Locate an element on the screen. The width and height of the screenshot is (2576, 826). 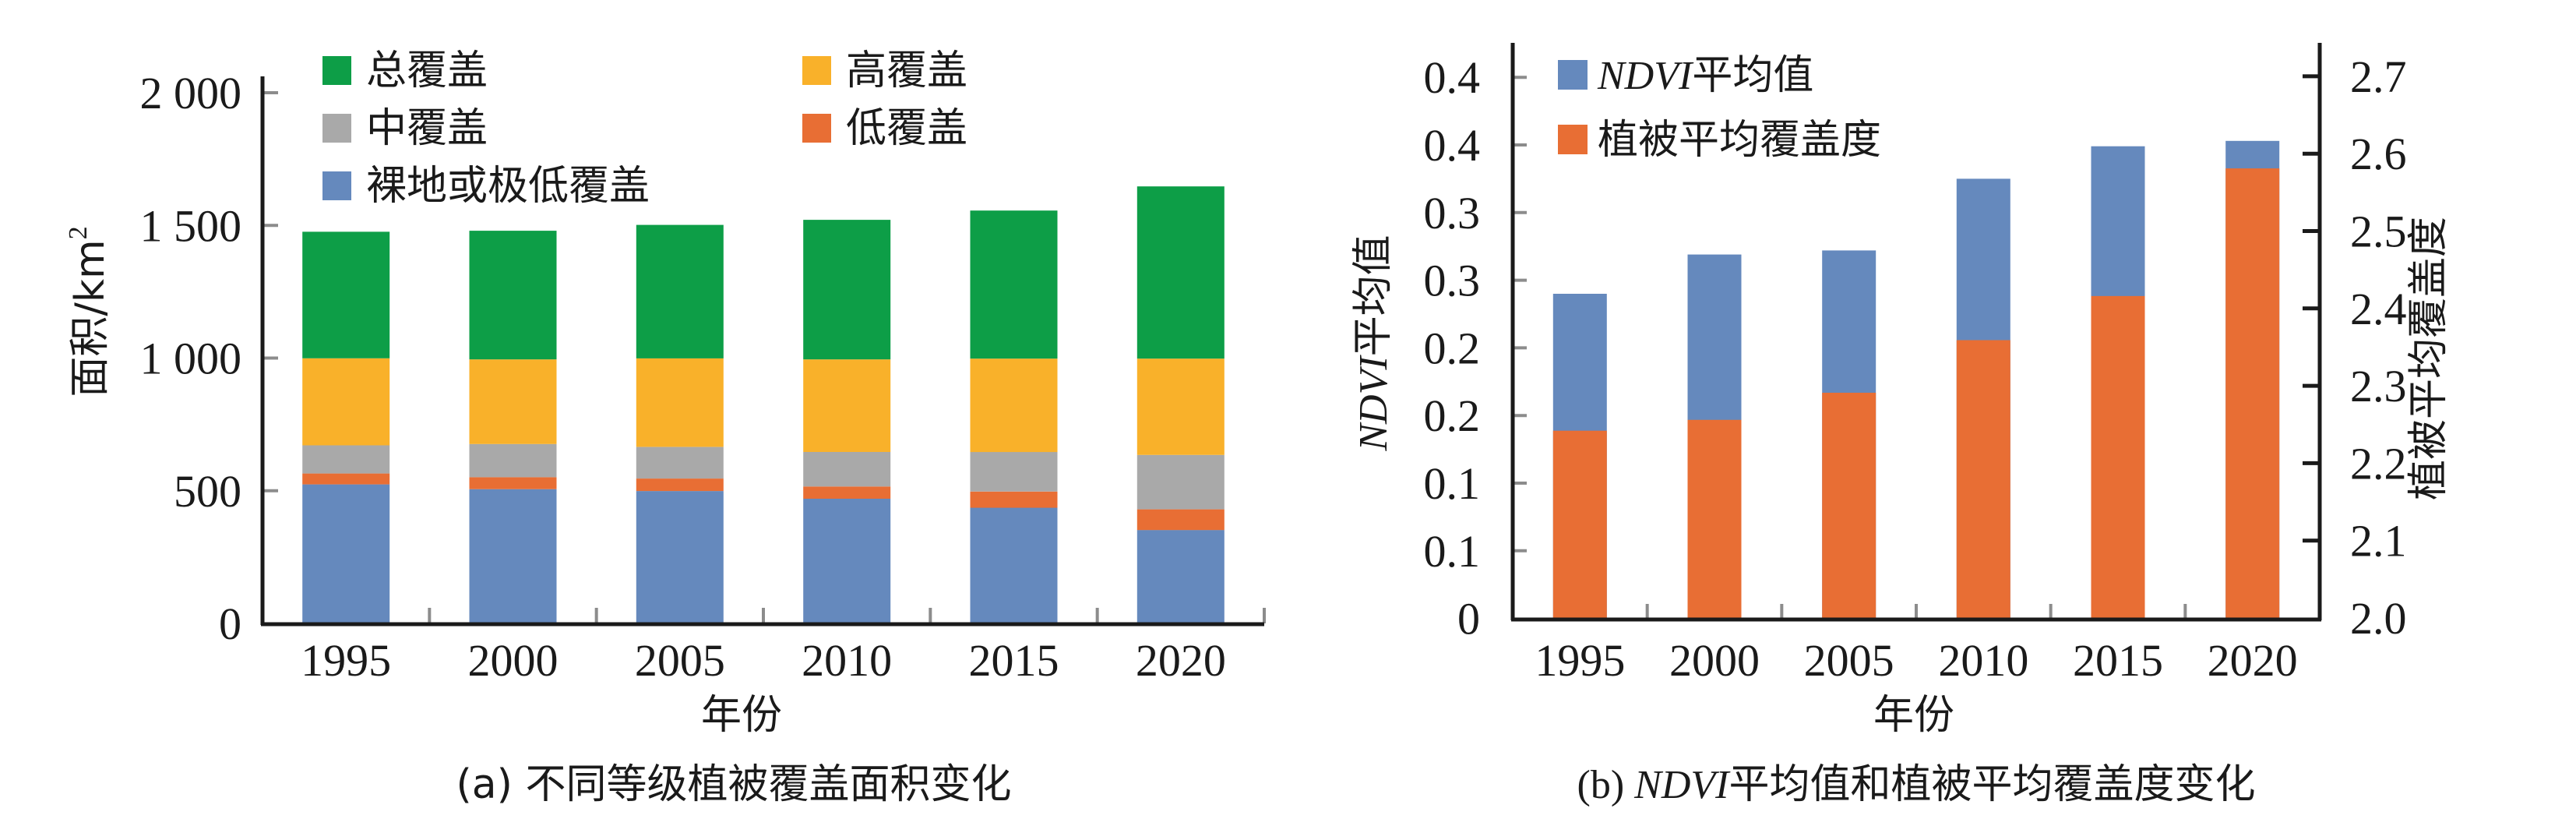
panel-a-x-axis-ticks: 1995 2000 2005 2010 2015 2020 is located at coordinates (784, 647).